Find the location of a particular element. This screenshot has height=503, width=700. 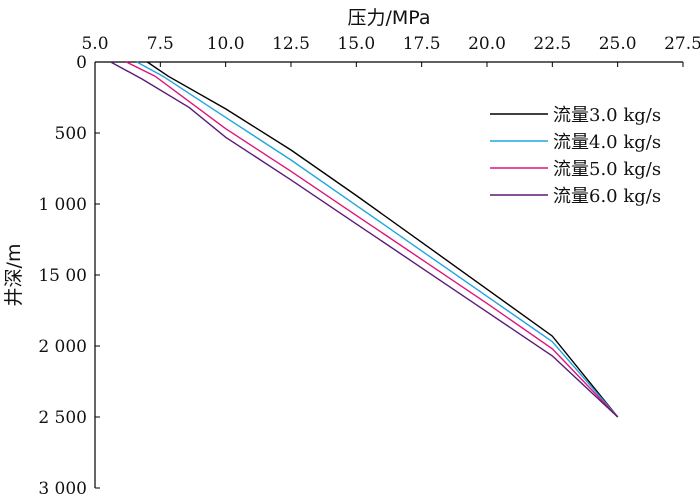

x-tick-label: 10.0 is located at coordinates (226, 44).